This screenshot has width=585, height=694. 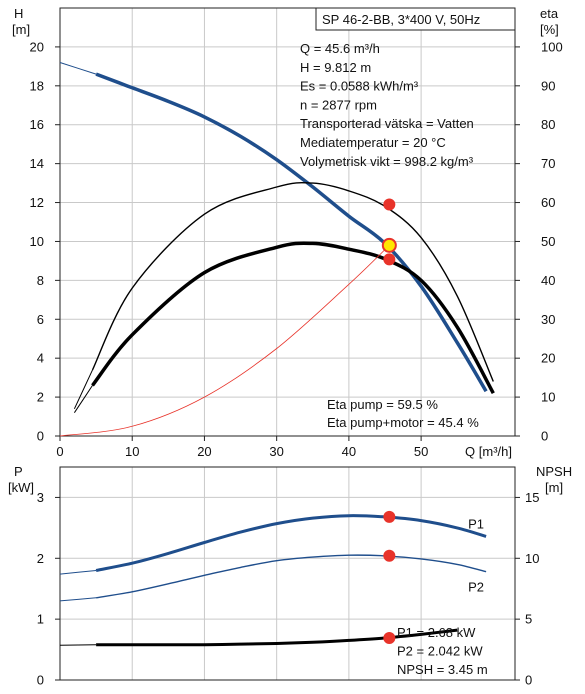 I want to click on y-left-tick-label: 14, so click(x=37, y=163).